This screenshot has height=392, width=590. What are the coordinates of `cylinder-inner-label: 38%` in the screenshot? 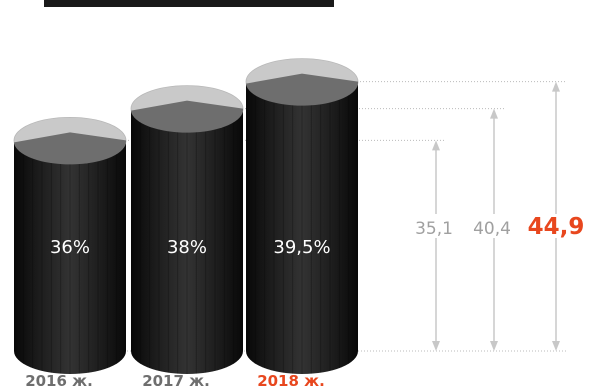 It's located at (187, 247).